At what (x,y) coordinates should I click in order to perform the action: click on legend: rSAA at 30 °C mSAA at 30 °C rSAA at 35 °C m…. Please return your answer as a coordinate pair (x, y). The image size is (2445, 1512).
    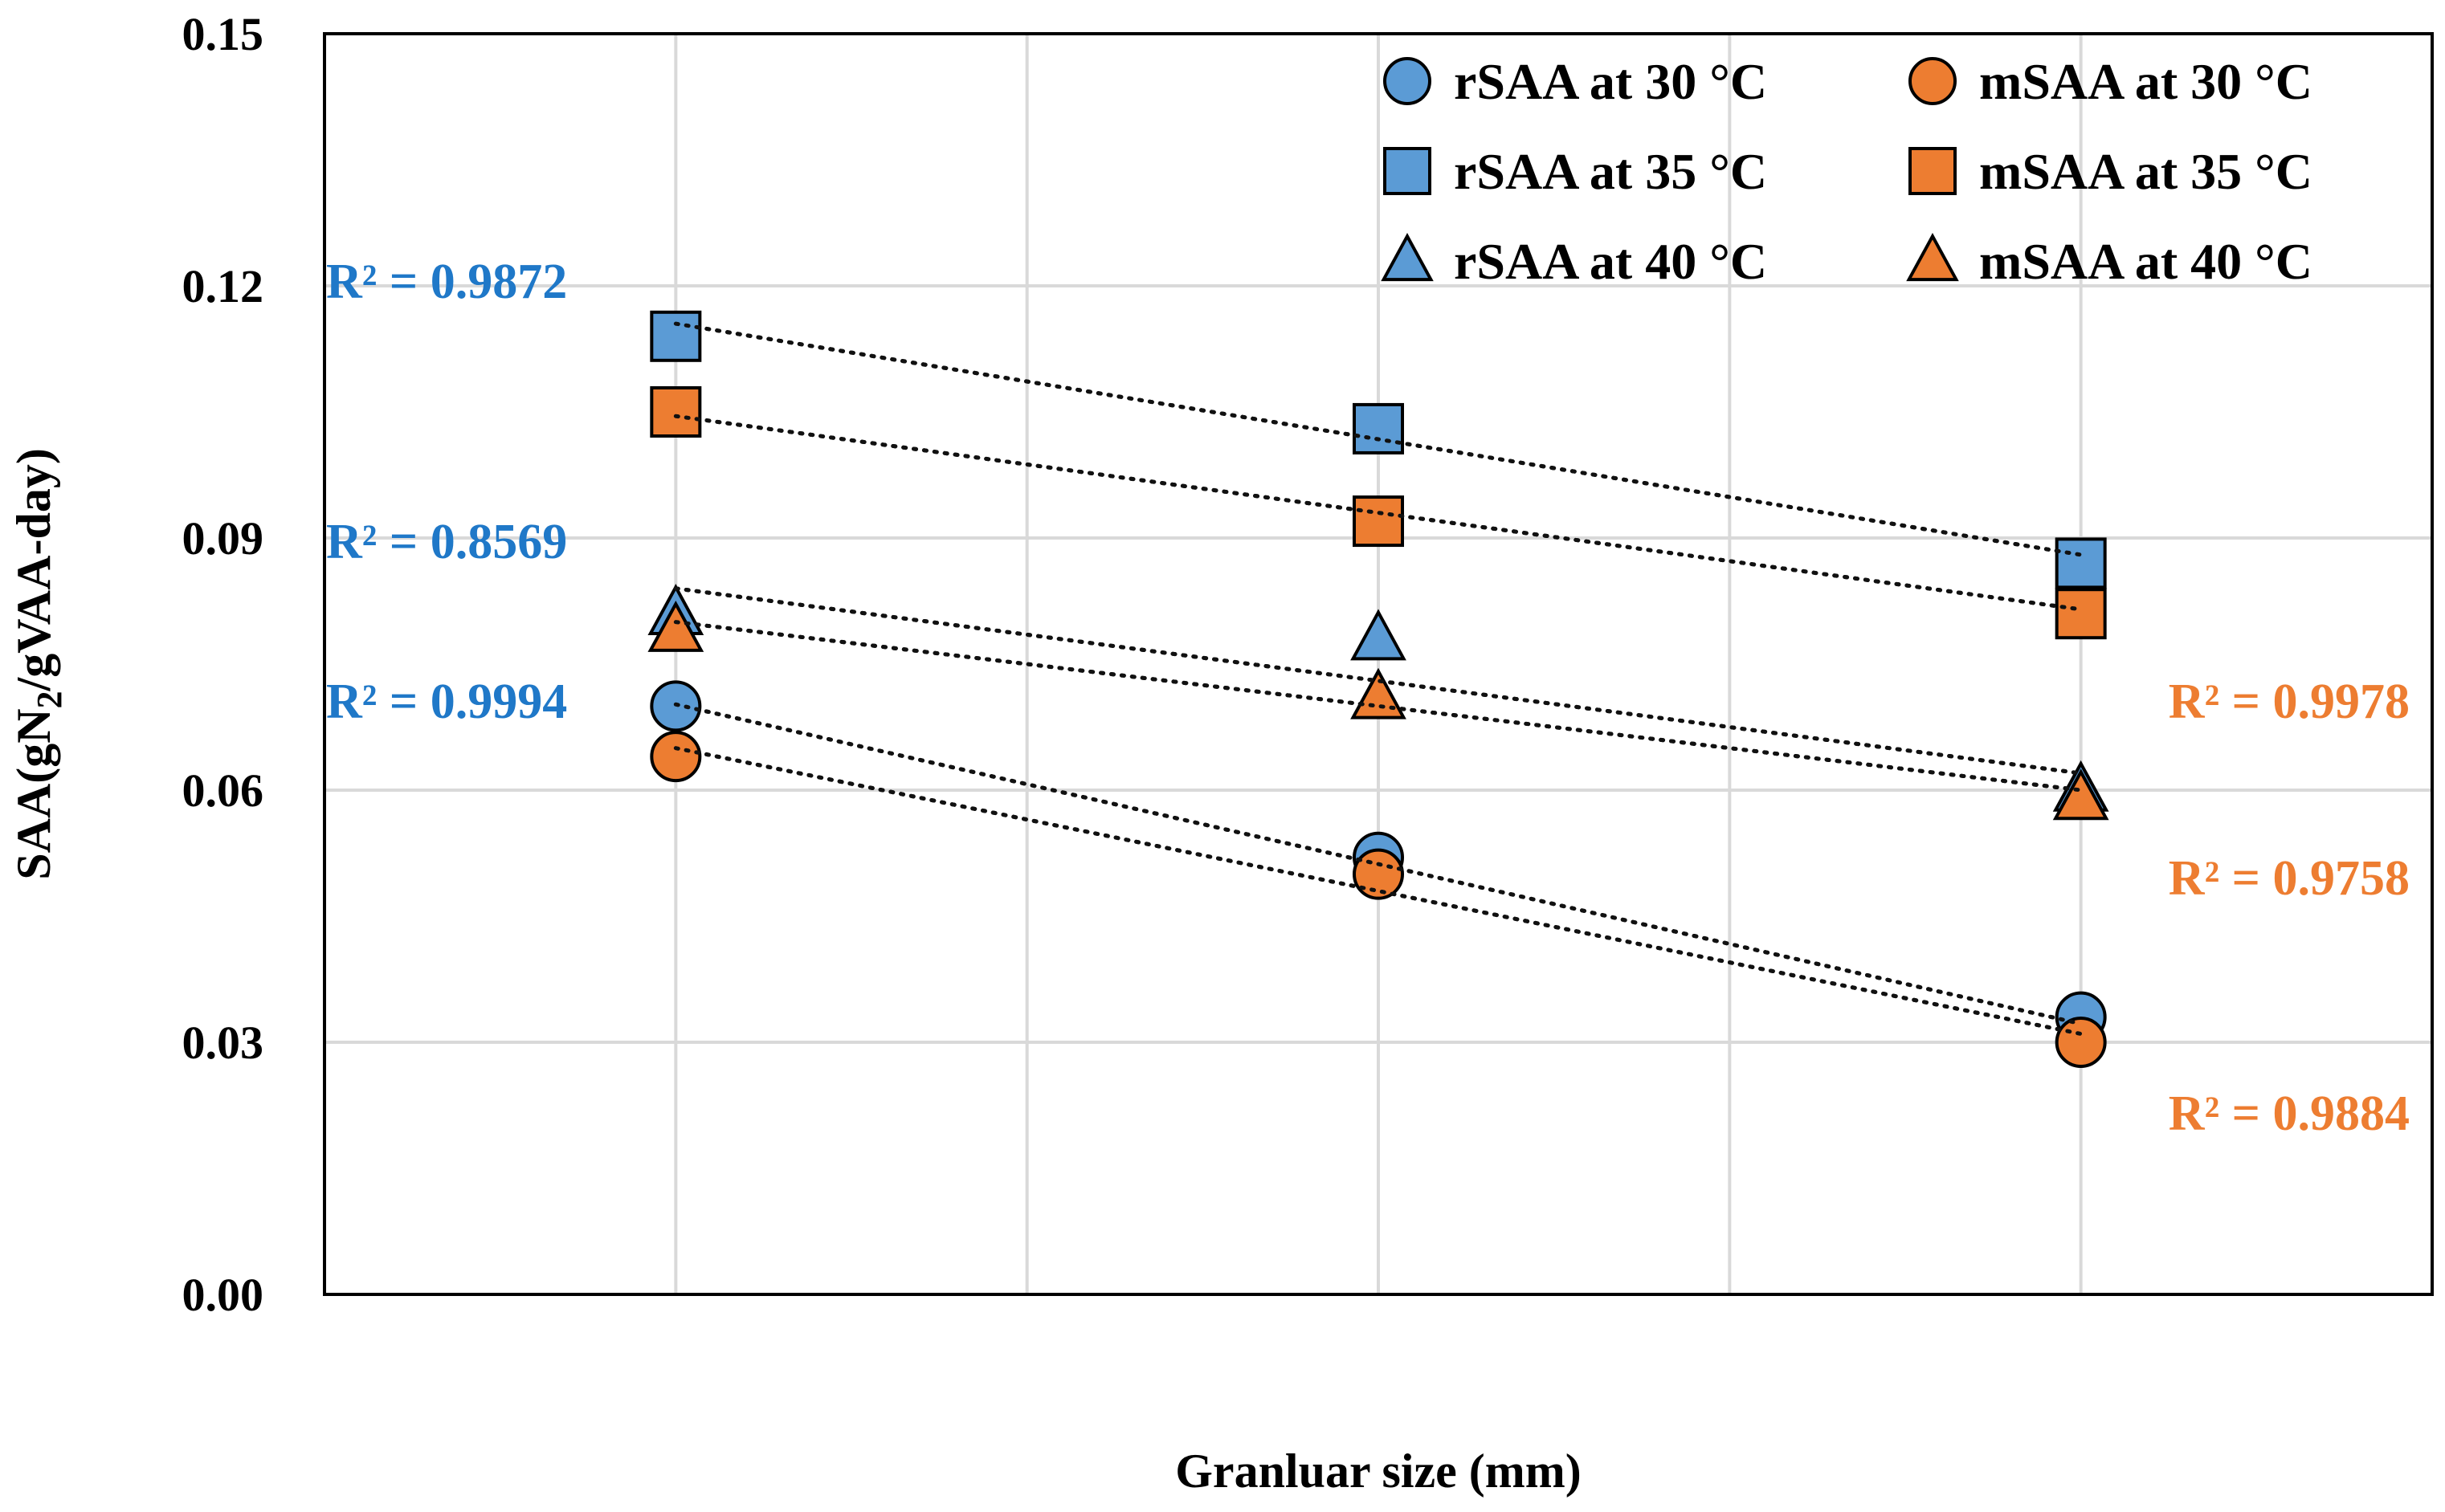
    Looking at the image, I should click on (1846, 172).